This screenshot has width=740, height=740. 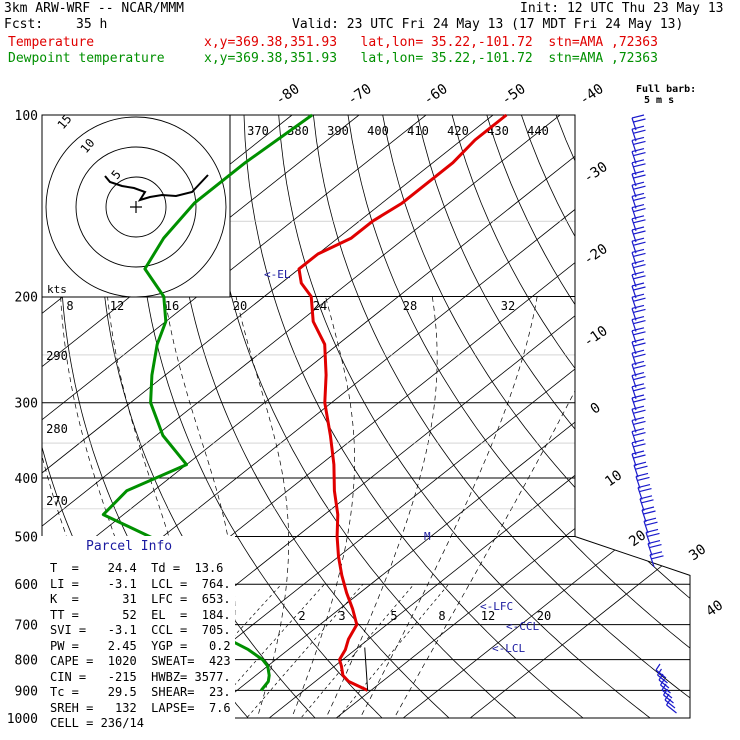 I want to click on parcel-info-row: CAPE = 1020 SWEAT= 423, so click(x=140, y=661).